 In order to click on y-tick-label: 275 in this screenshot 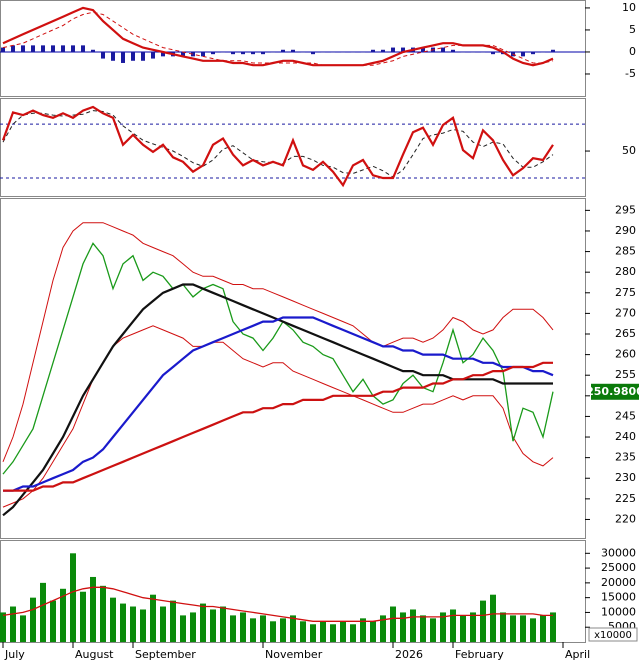, I will do `click(625, 292)`.